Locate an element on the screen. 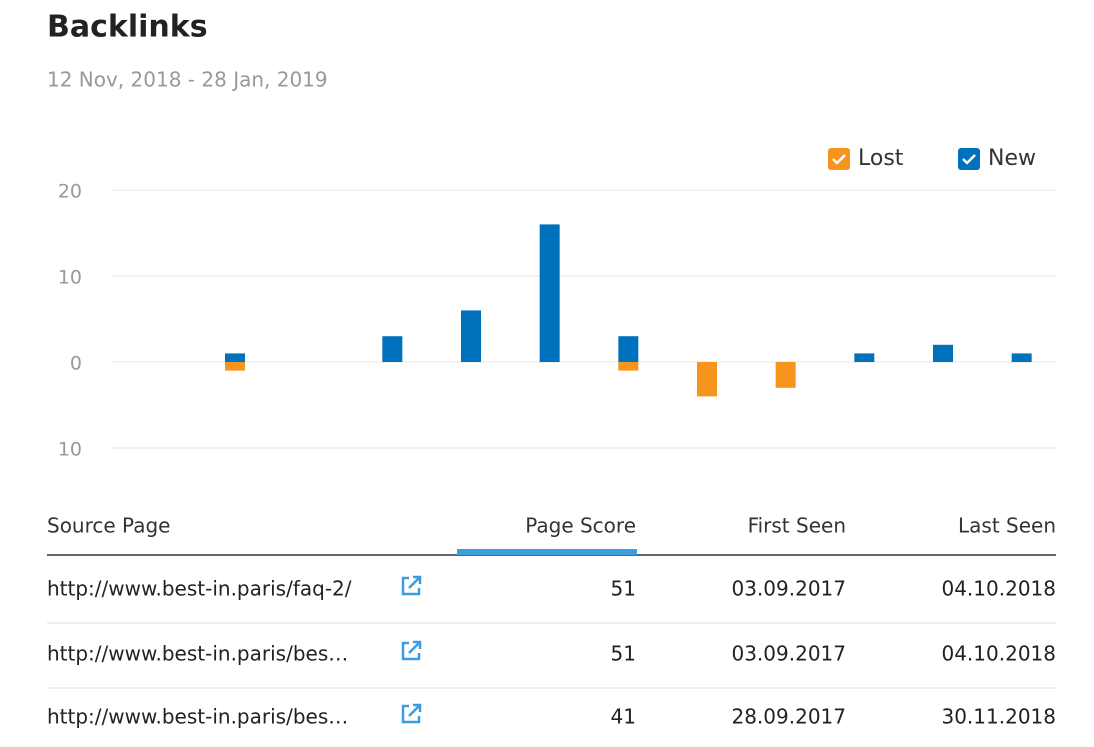 Image resolution: width=1094 pixels, height=747 pixels. legend-item: New is located at coordinates (997, 158).